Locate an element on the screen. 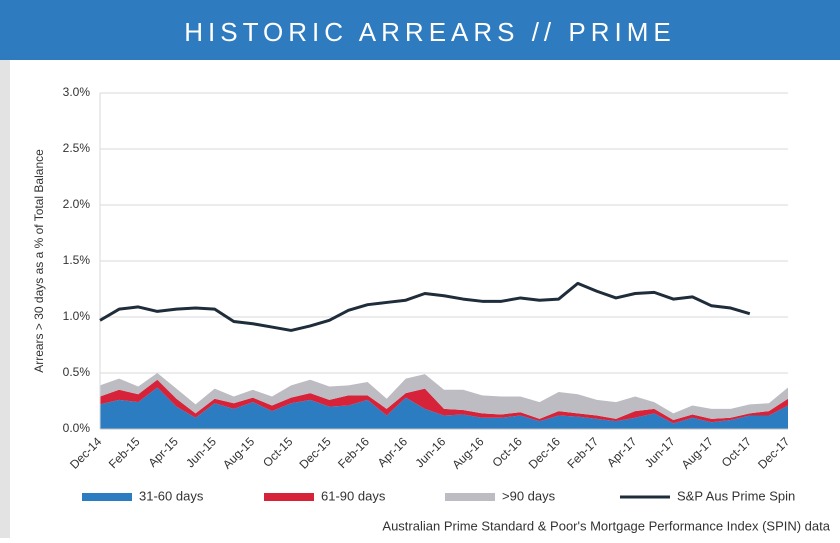 The height and width of the screenshot is (543, 840). side-strip is located at coordinates (5, 299).